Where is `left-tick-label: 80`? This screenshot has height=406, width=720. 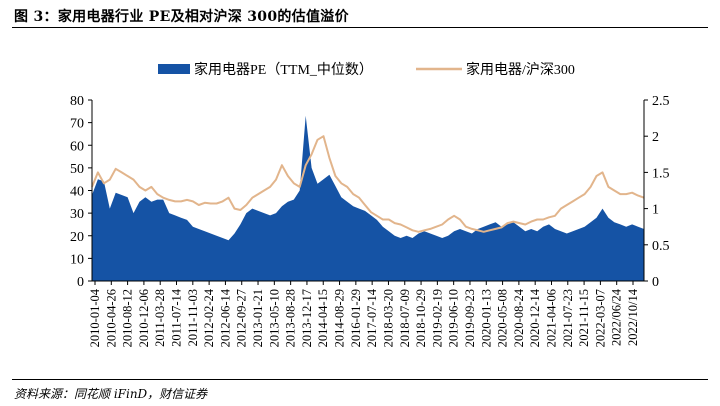 left-tick-label: 80 is located at coordinates (77, 101).